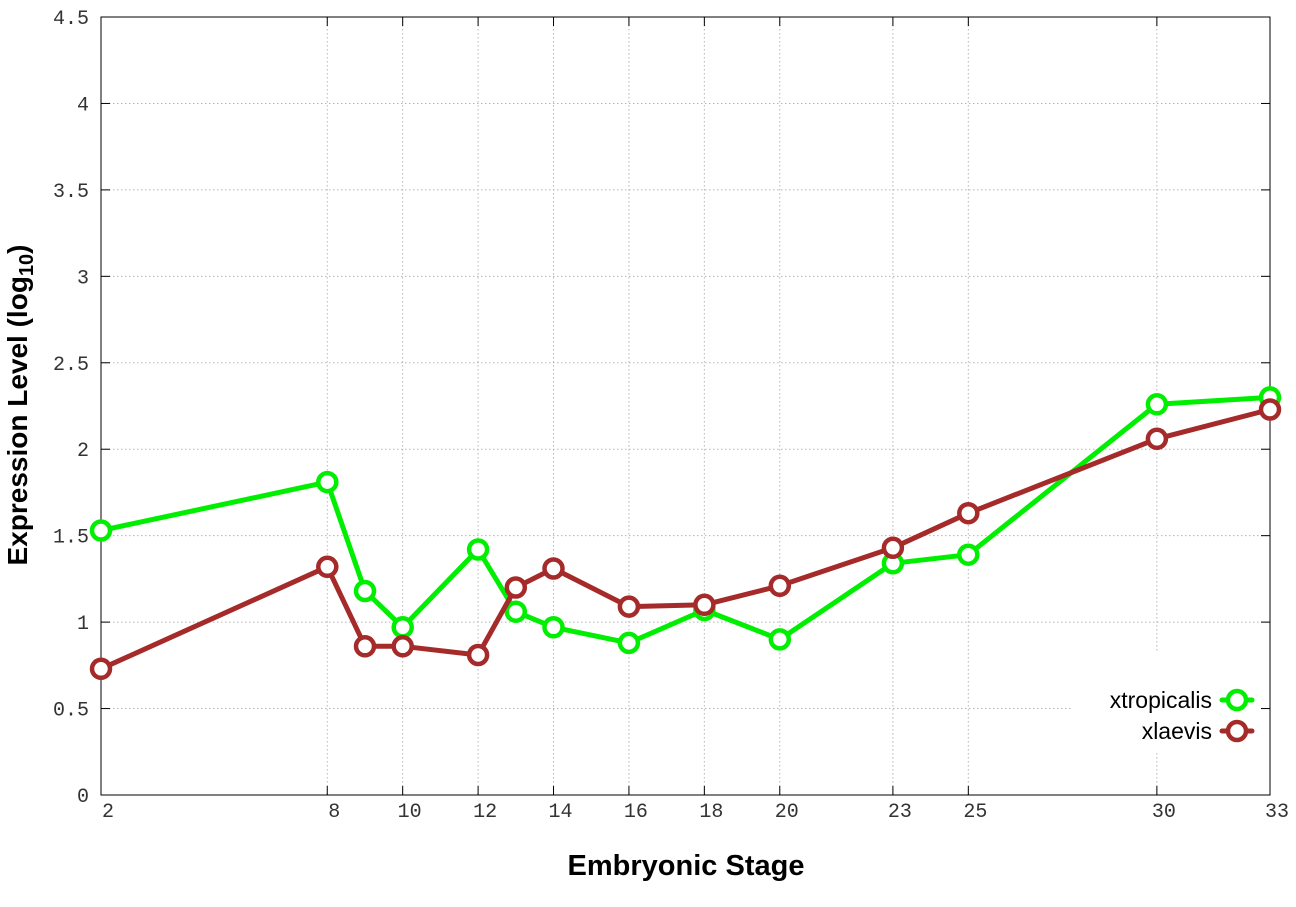 Image resolution: width=1296 pixels, height=907 pixels. What do you see at coordinates (695, 812) in the screenshot?
I see `x-tick-labels: 2 8 10 12 14 16 18 20 23 25 30 33` at bounding box center [695, 812].